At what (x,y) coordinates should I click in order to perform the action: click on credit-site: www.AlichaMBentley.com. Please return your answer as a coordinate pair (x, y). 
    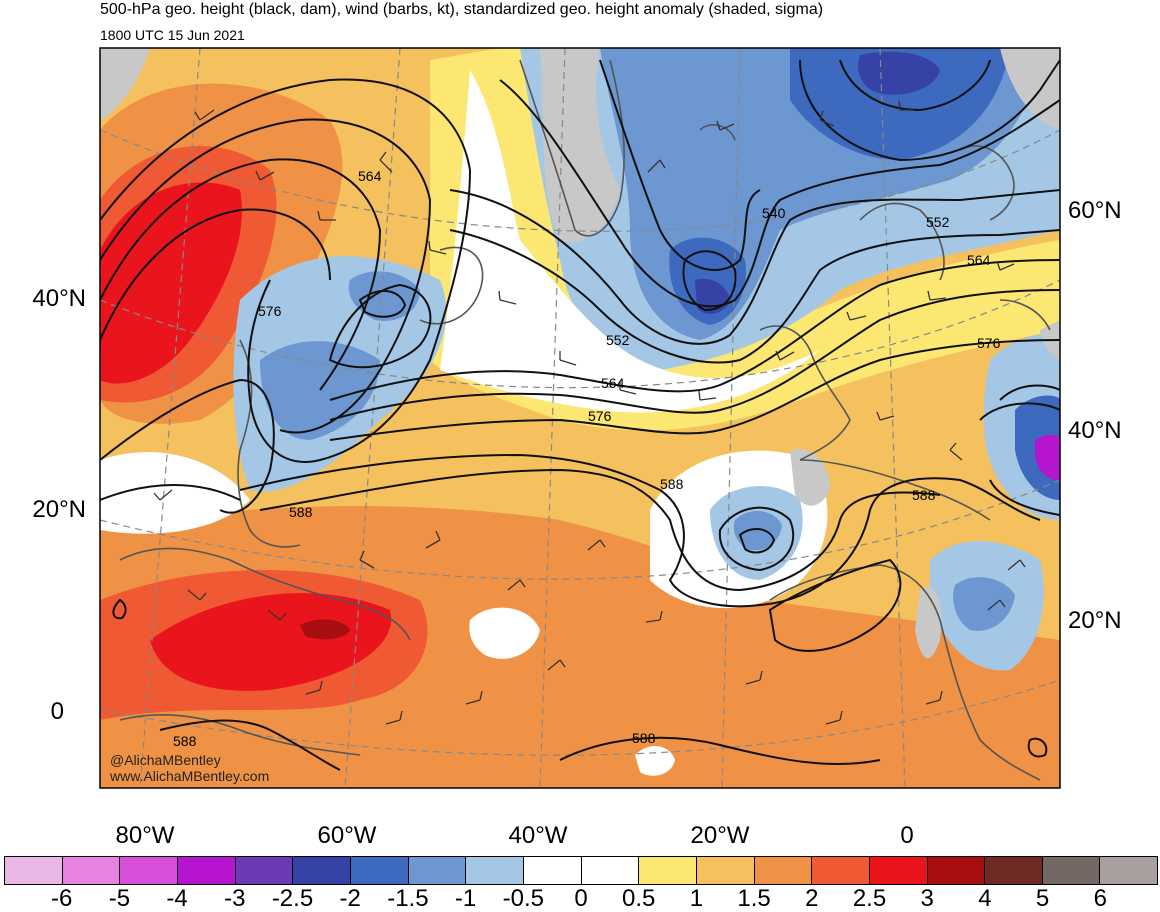
    Looking at the image, I should click on (190, 776).